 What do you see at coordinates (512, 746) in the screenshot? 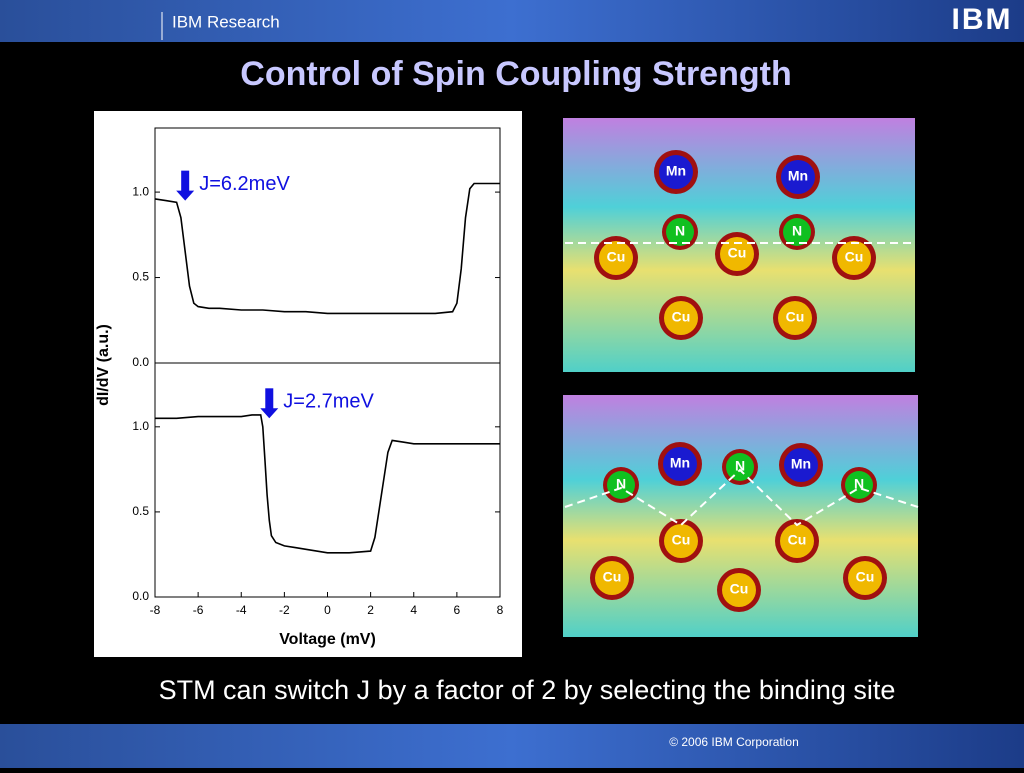
I see `footer-bar` at bounding box center [512, 746].